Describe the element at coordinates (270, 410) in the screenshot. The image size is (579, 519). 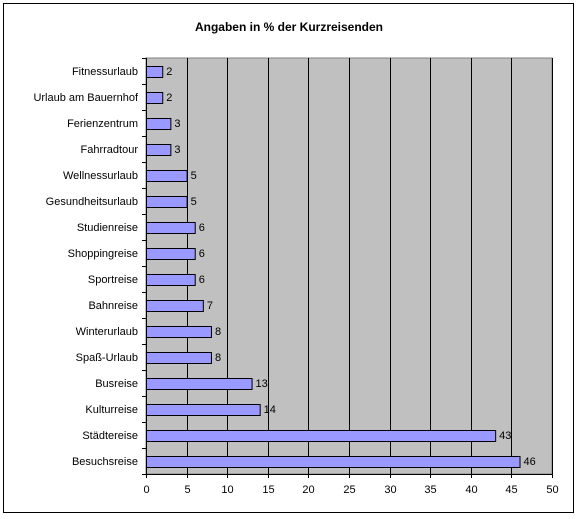
I see `data-label: 14` at that location.